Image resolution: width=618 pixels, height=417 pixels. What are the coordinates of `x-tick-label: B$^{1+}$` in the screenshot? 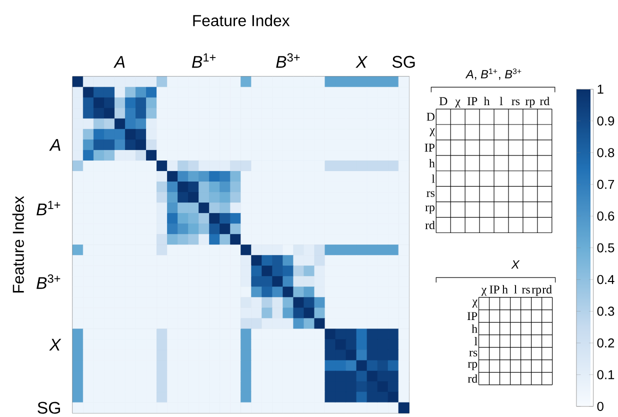 It's located at (204, 60).